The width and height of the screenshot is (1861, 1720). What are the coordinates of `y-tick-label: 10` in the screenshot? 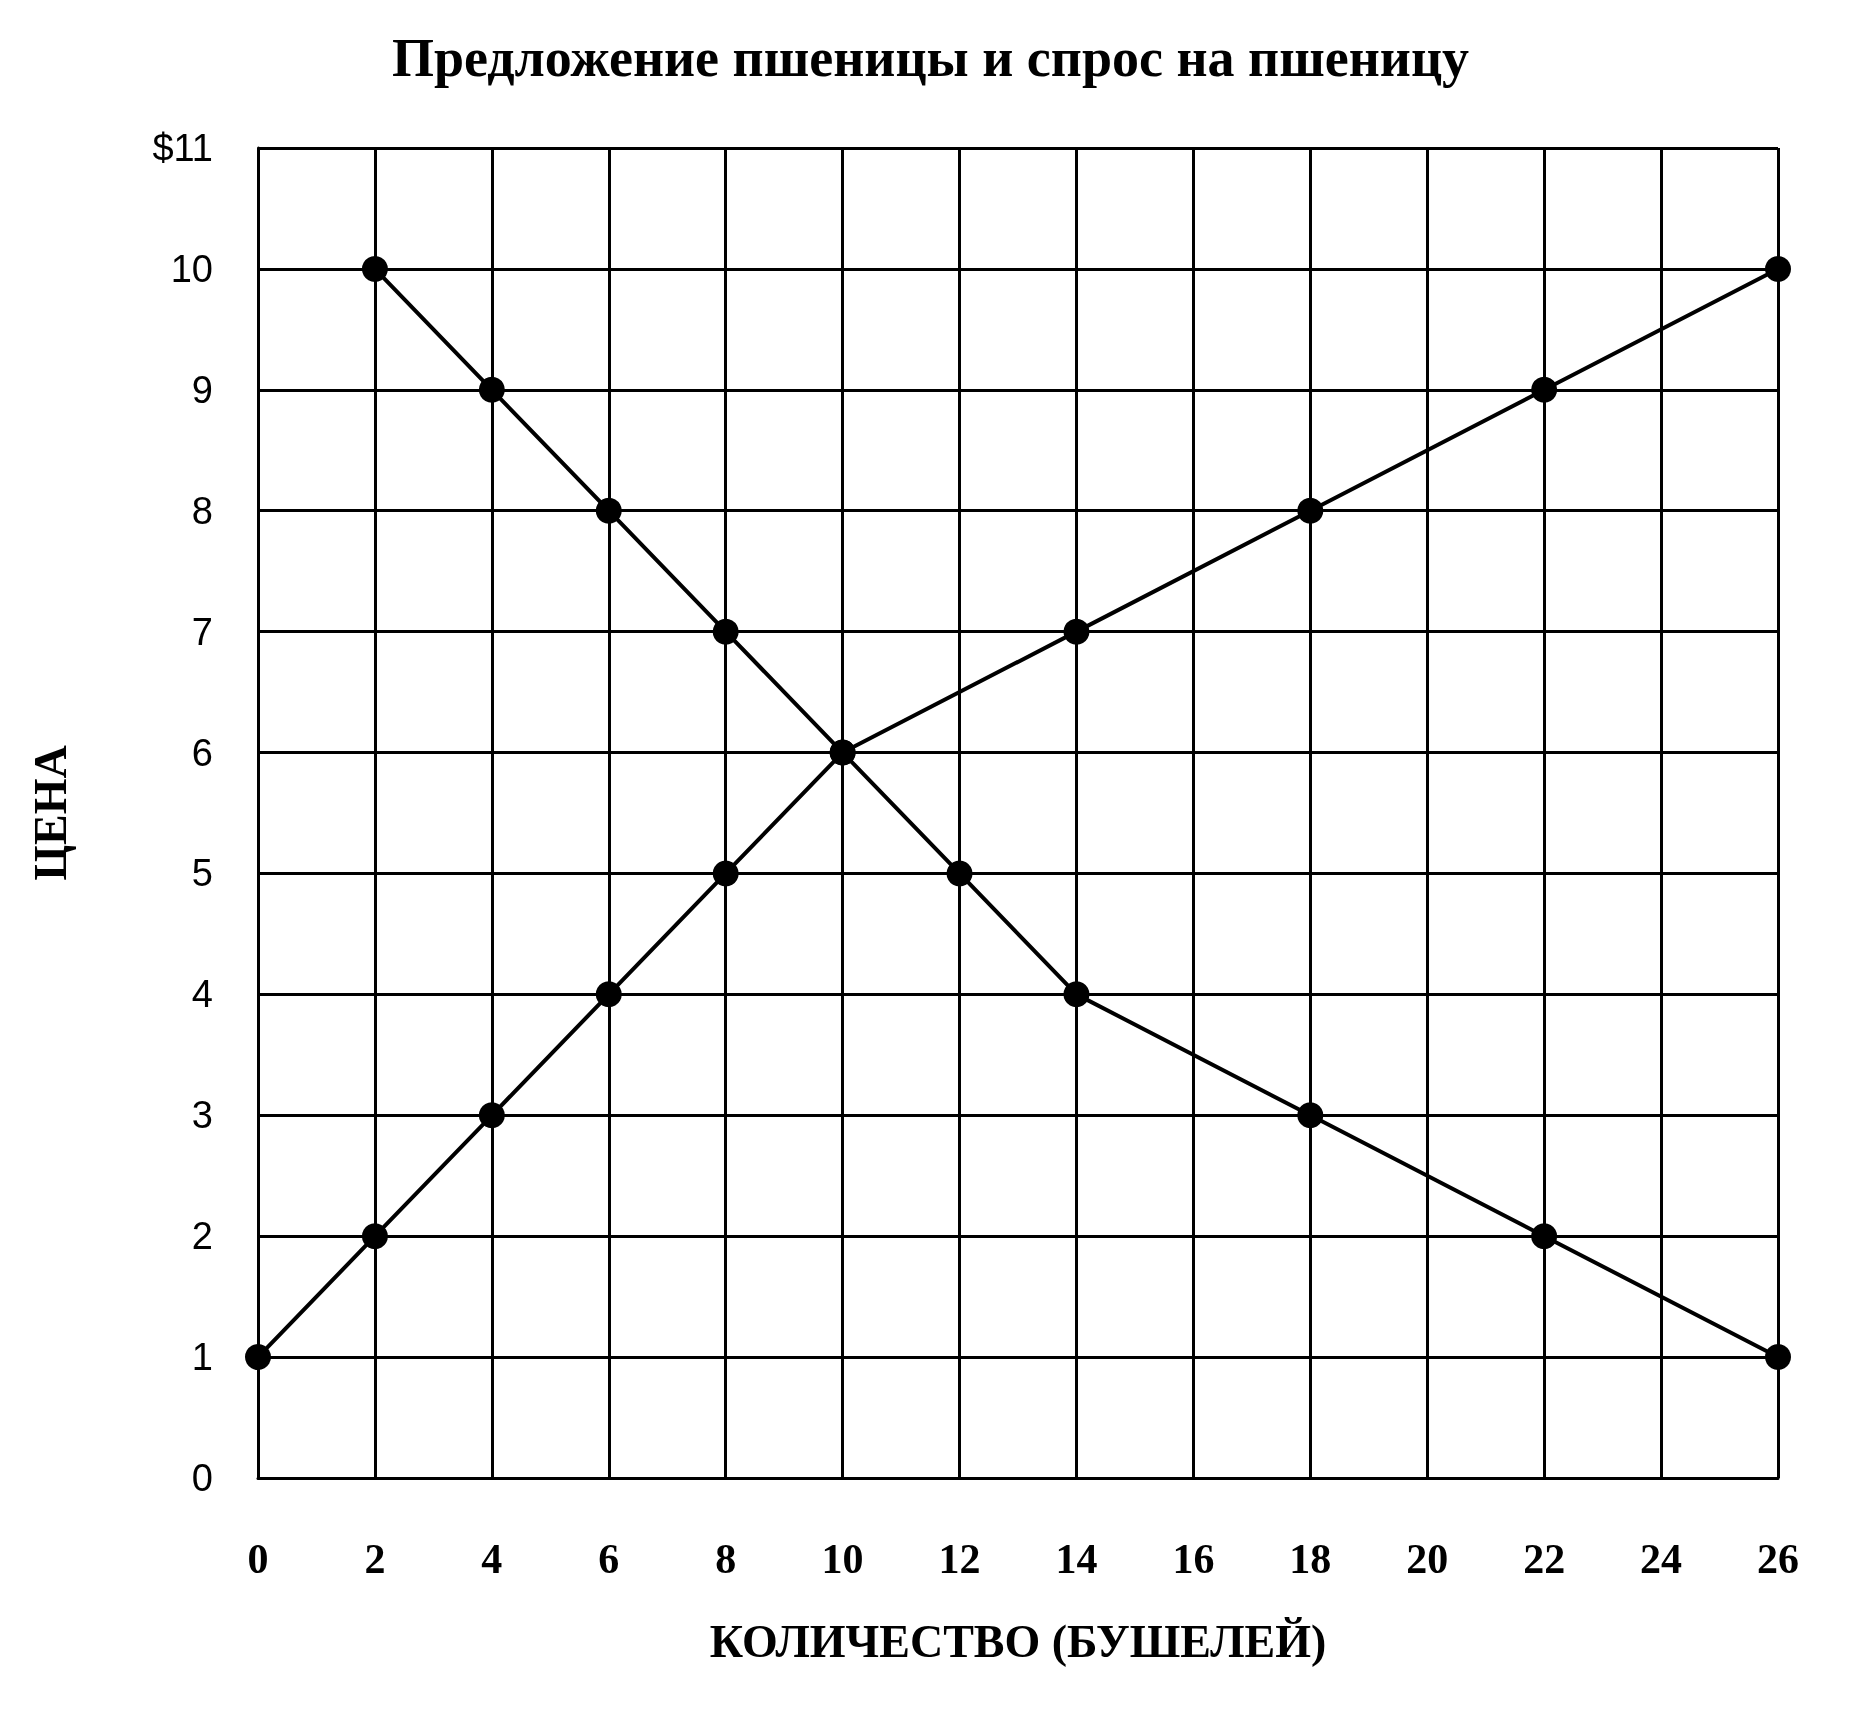 It's located at (191, 268).